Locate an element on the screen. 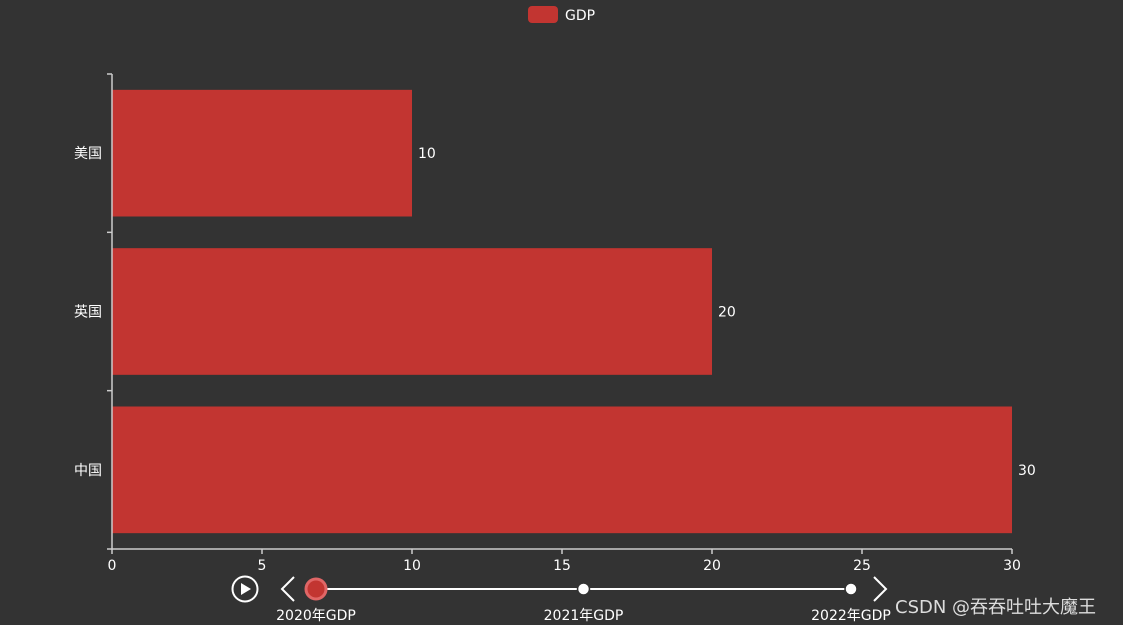 This screenshot has height=625, width=1123. timeline-label: 2021年GDP is located at coordinates (584, 616).